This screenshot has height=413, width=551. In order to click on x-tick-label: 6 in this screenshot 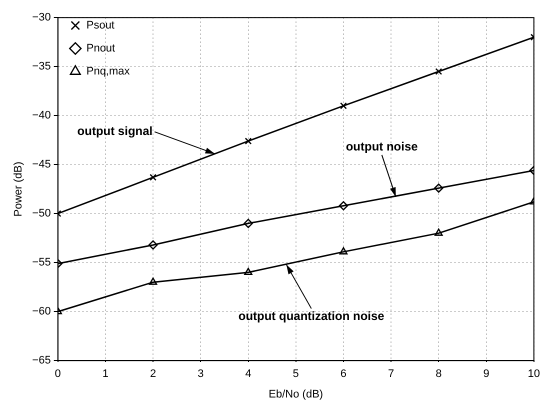, I will do `click(343, 374)`.